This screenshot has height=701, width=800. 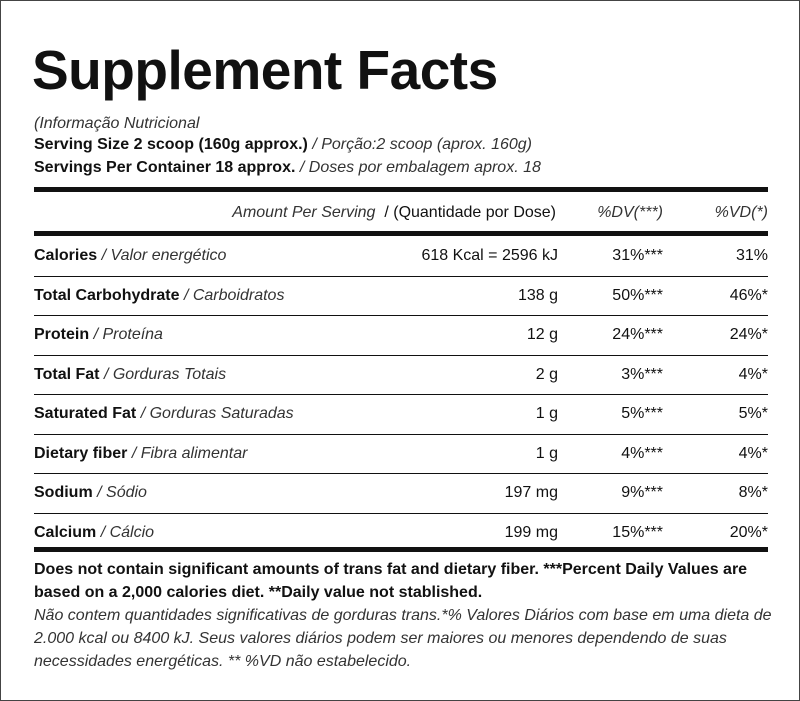 What do you see at coordinates (542, 334) in the screenshot?
I see `nutrient-amount: 12 g` at bounding box center [542, 334].